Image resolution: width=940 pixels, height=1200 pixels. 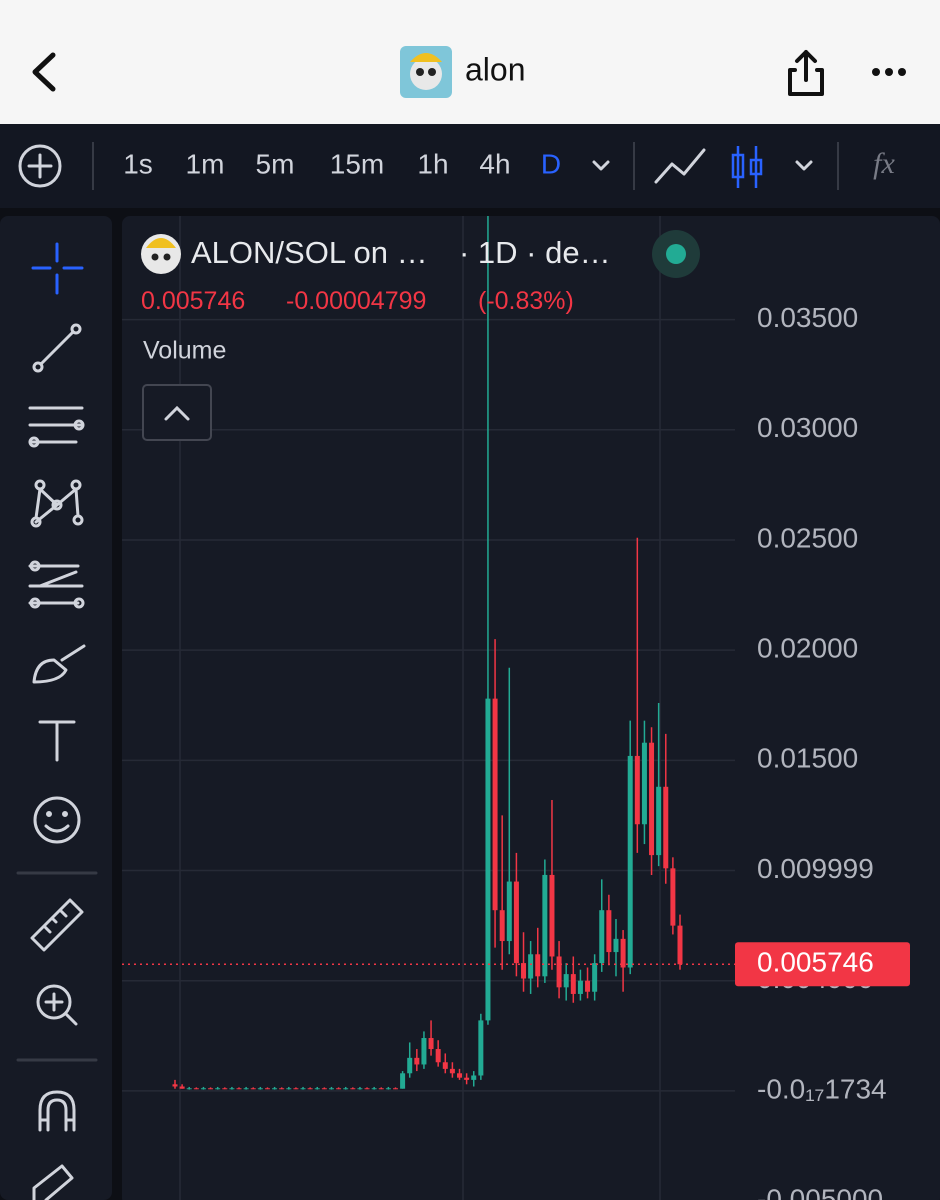 What do you see at coordinates (676, 254) in the screenshot?
I see `status-dot` at bounding box center [676, 254].